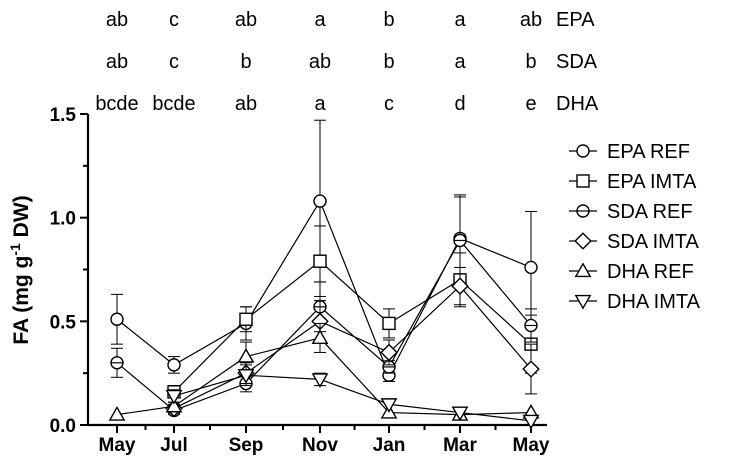  I want to click on y-tick-label: 0.0, so click(63, 426).